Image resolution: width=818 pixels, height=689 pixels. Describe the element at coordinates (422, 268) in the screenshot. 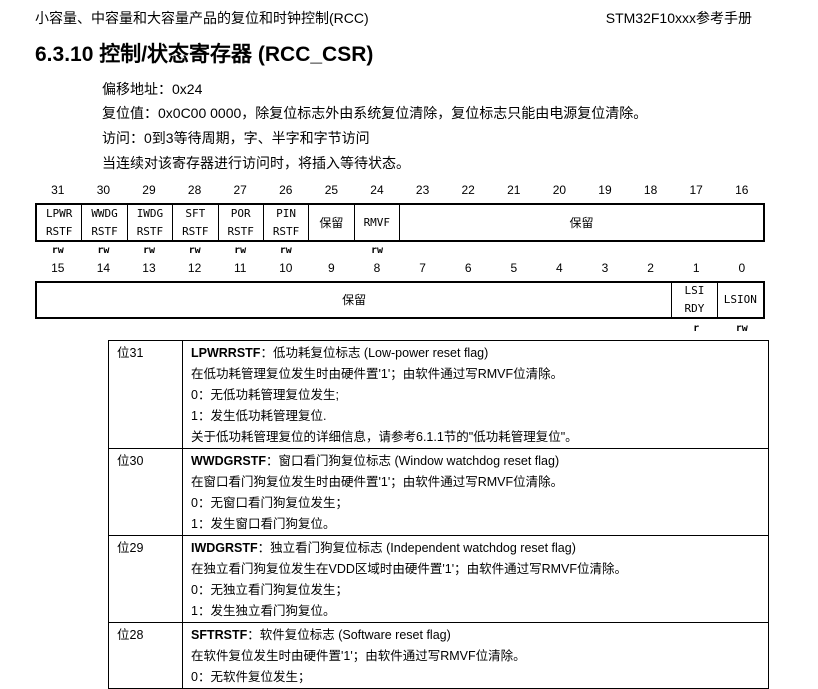

I see `bit-number: 7` at that location.